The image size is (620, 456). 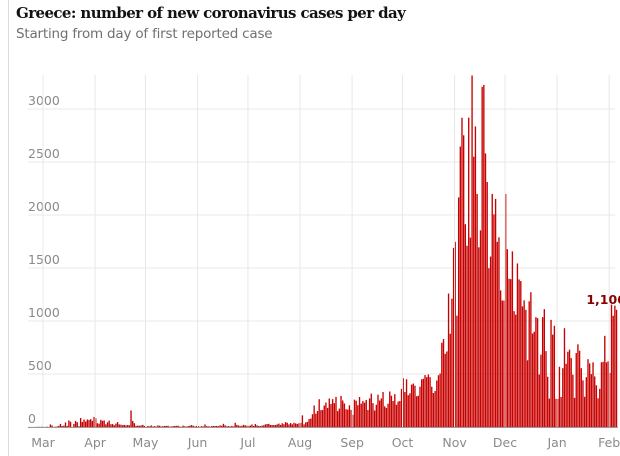 I want to click on y-tick-label: 3000, so click(x=44, y=100).